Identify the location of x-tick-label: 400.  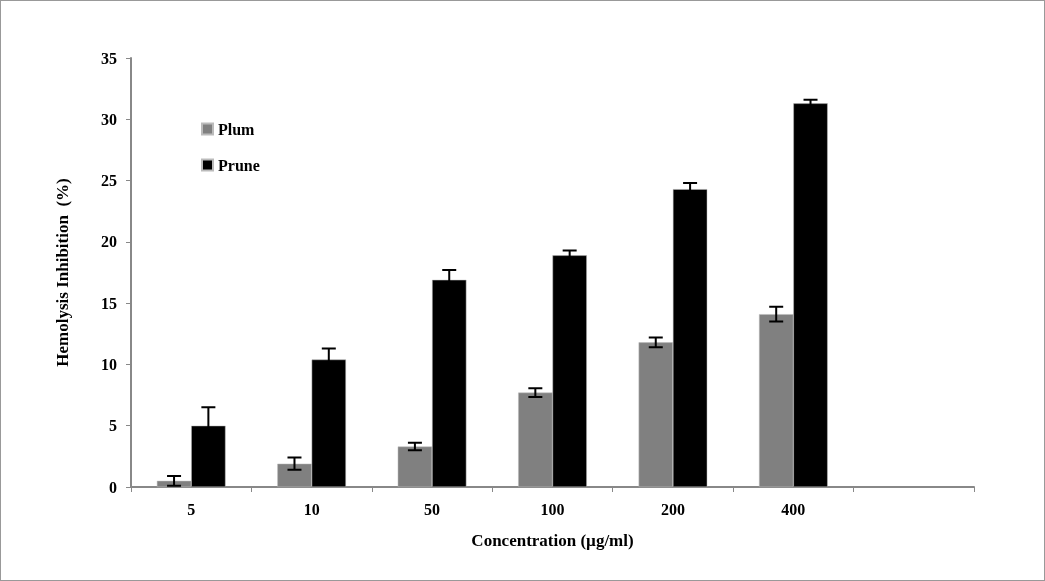
(793, 509).